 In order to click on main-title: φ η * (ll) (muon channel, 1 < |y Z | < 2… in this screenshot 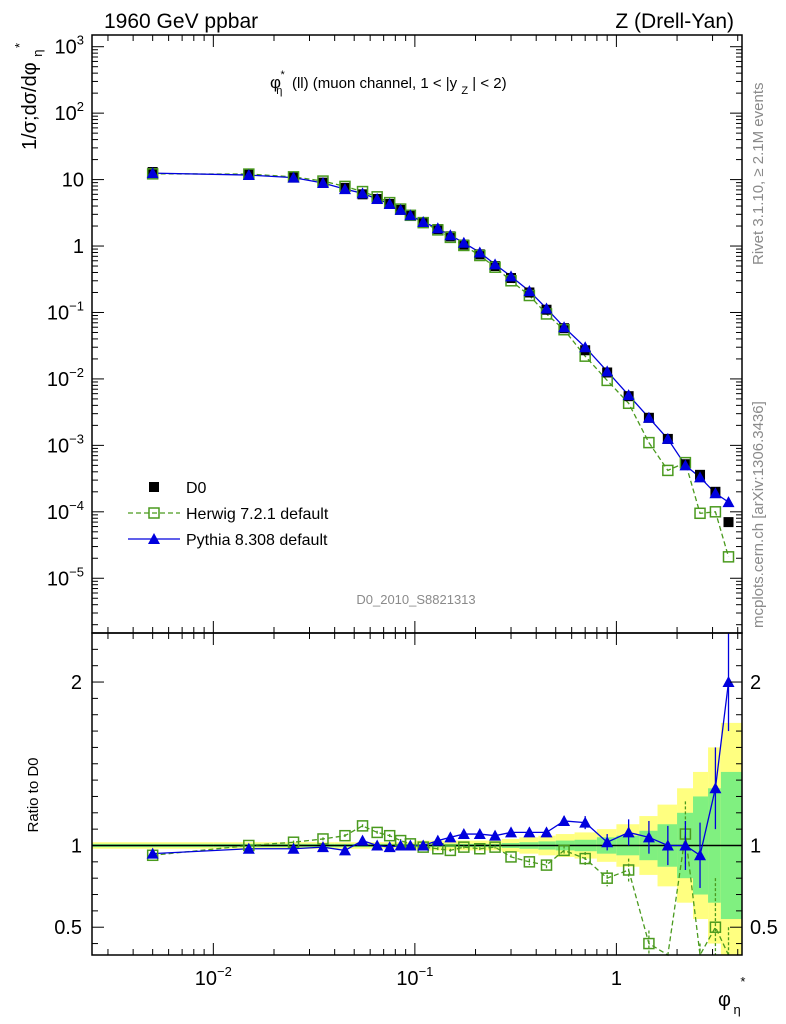, I will do `click(388, 81)`.